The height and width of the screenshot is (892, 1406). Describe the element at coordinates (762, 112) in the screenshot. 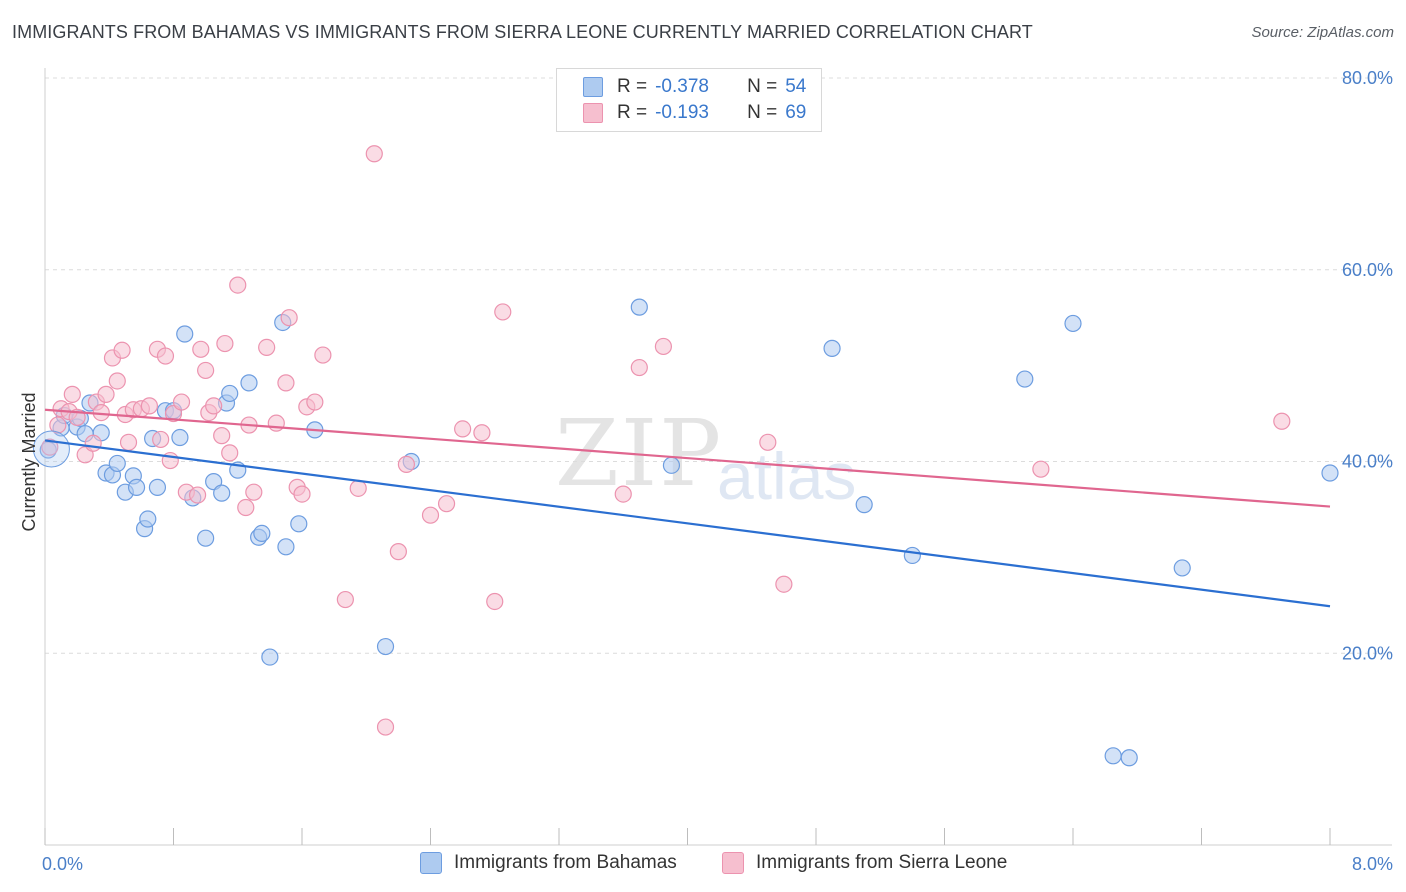

I see `legend-n-label: N =` at that location.